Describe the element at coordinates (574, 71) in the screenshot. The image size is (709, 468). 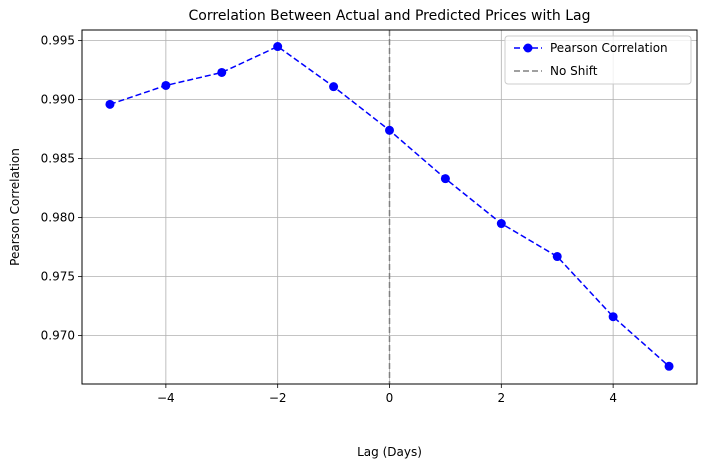
I see `legend-reference-label: No Shift` at that location.